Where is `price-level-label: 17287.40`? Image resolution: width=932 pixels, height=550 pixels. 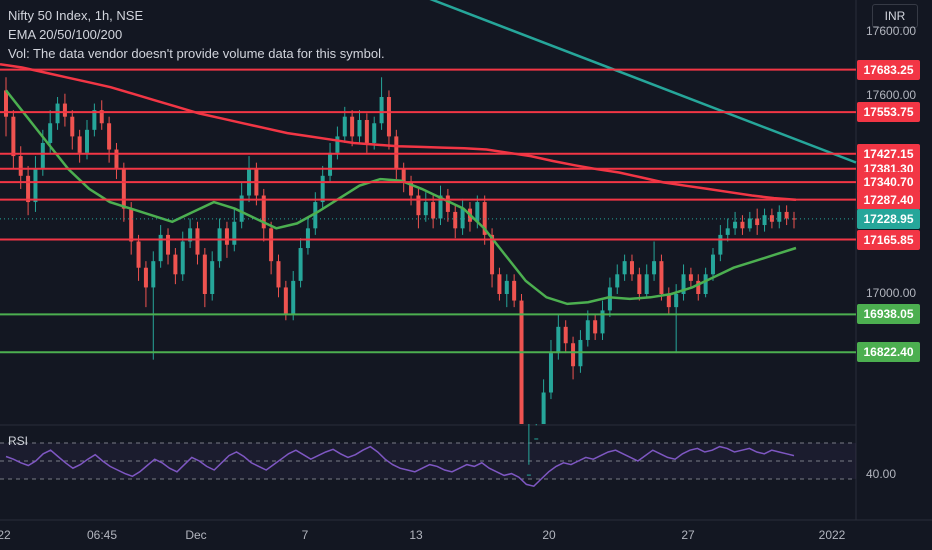 price-level-label: 17287.40 is located at coordinates (888, 199).